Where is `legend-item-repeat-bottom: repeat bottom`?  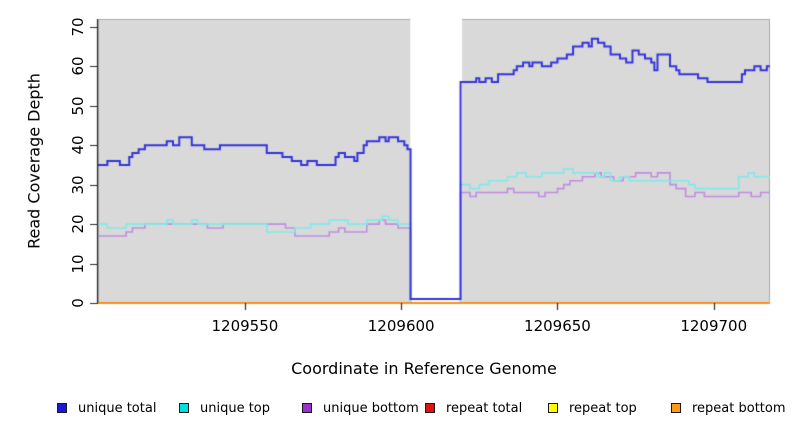
legend-item-repeat-bottom: repeat bottom is located at coordinates (728, 408).